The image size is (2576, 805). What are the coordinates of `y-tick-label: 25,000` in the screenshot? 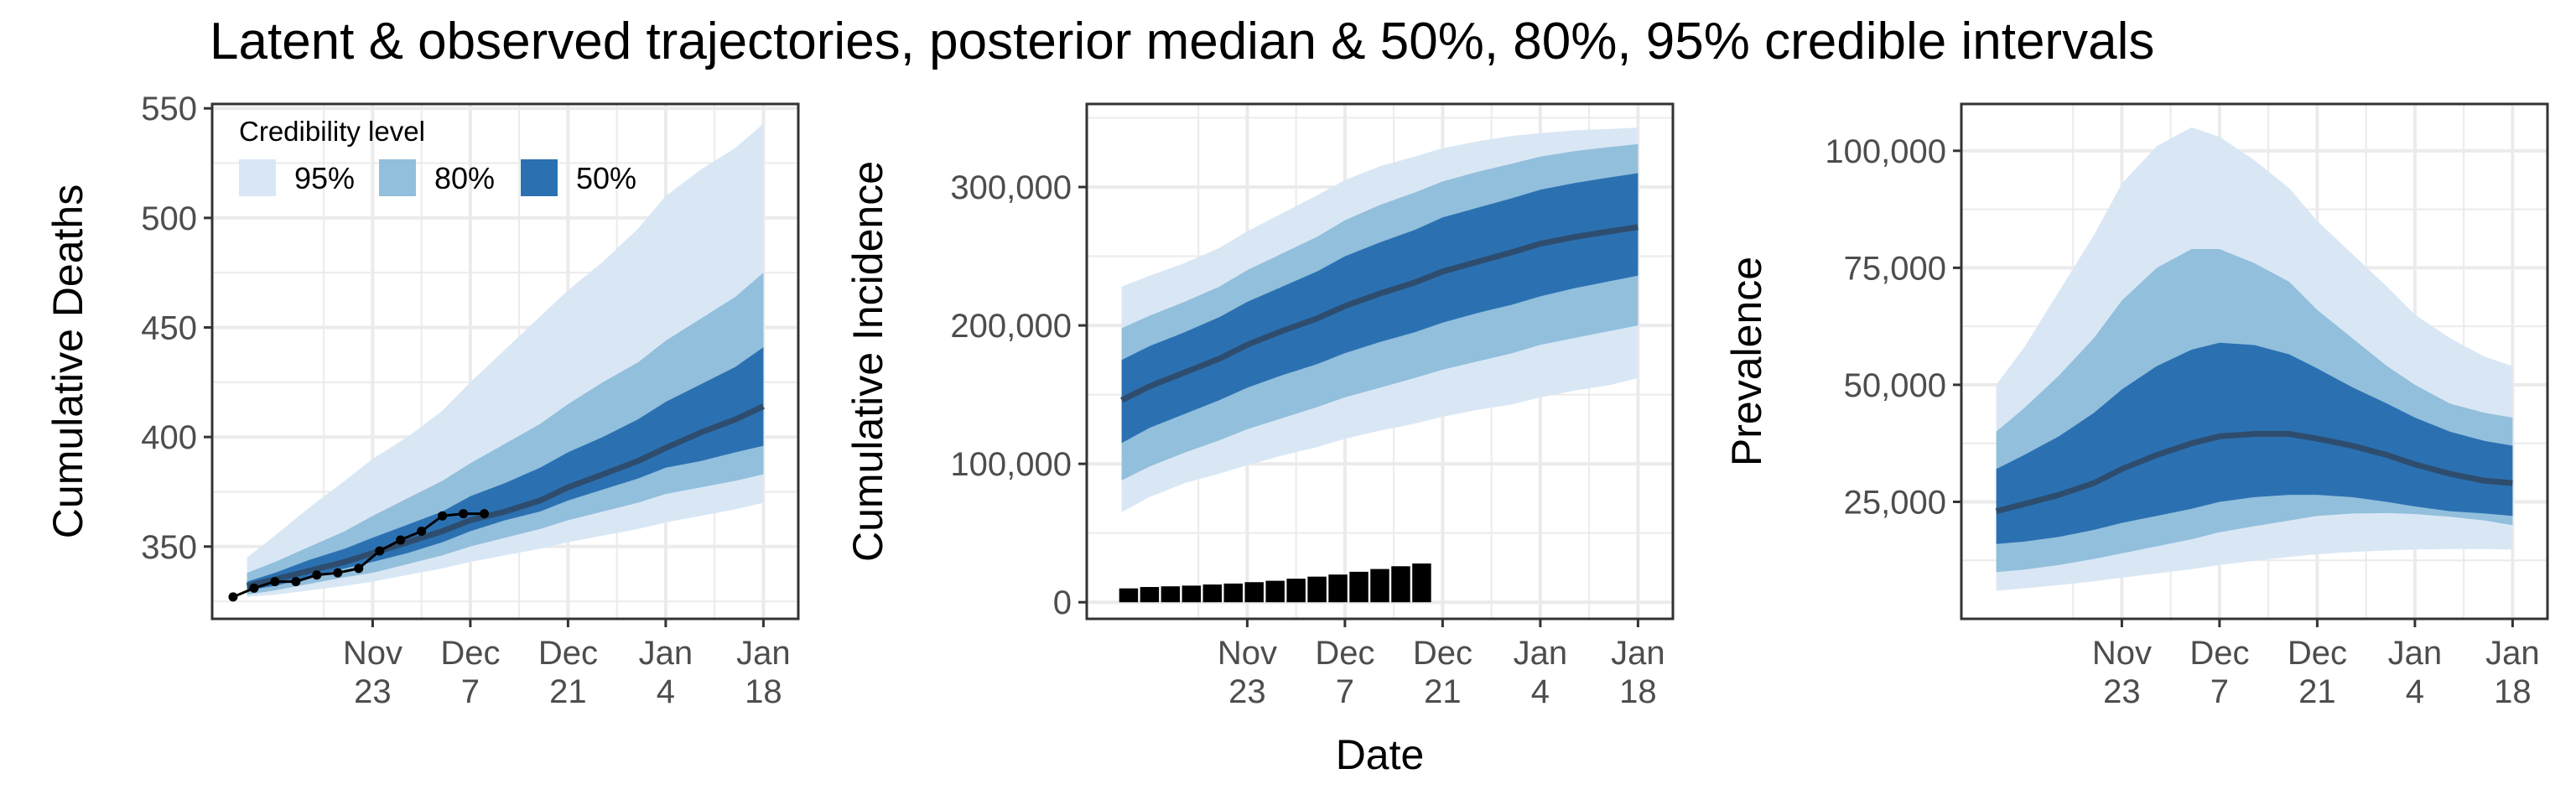 It's located at (1895, 502).